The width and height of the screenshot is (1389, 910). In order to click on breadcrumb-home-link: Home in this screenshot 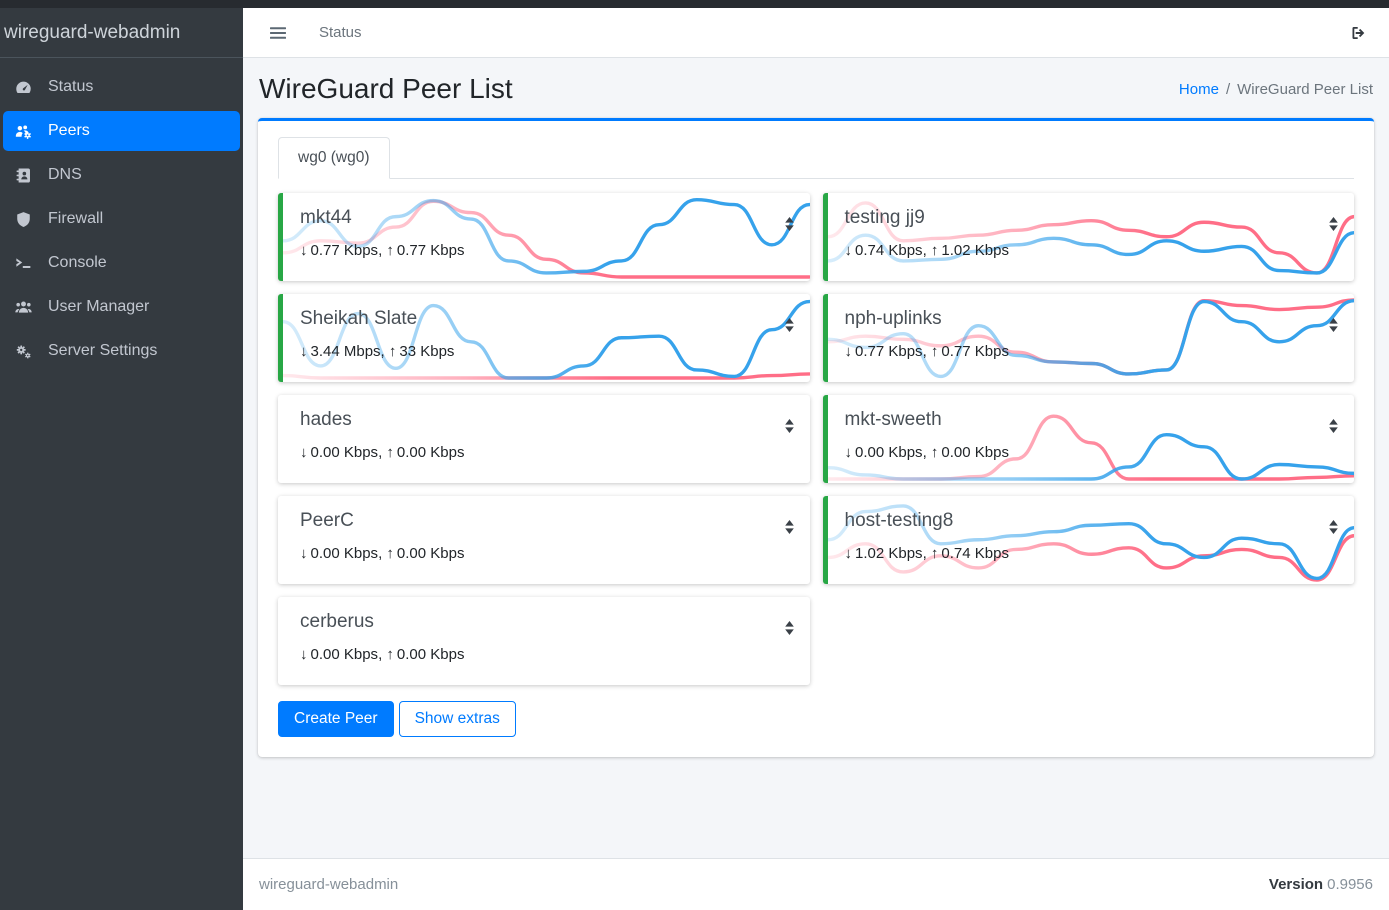, I will do `click(1198, 89)`.